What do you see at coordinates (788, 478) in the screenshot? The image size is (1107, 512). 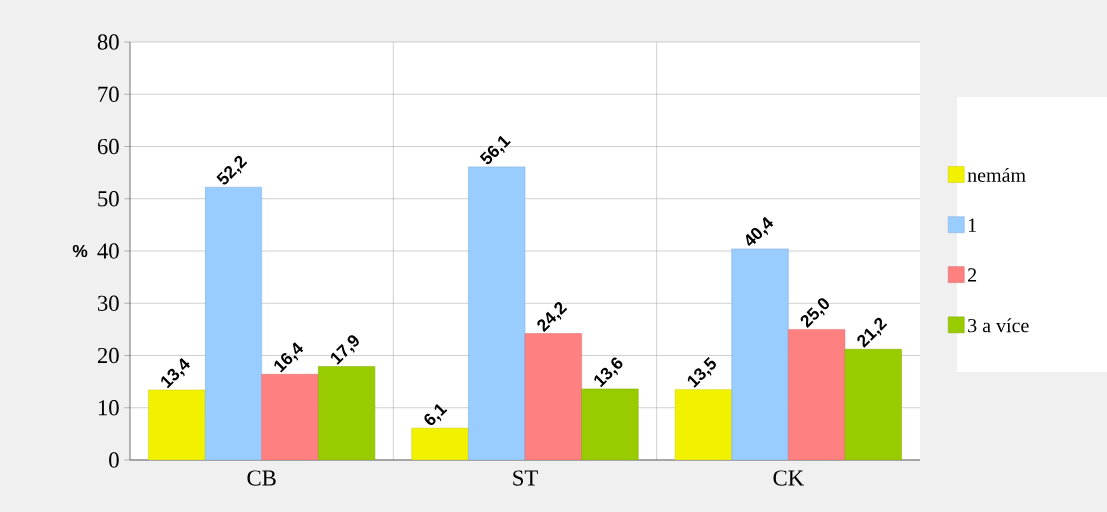 I see `x-tick-label: CK` at bounding box center [788, 478].